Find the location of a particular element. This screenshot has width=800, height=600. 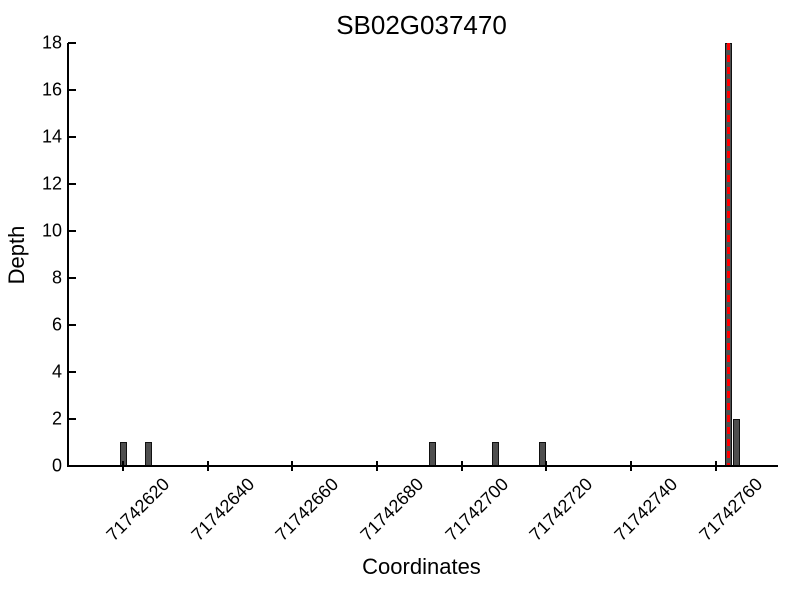

y-tick-label: 14 is located at coordinates (51, 136).